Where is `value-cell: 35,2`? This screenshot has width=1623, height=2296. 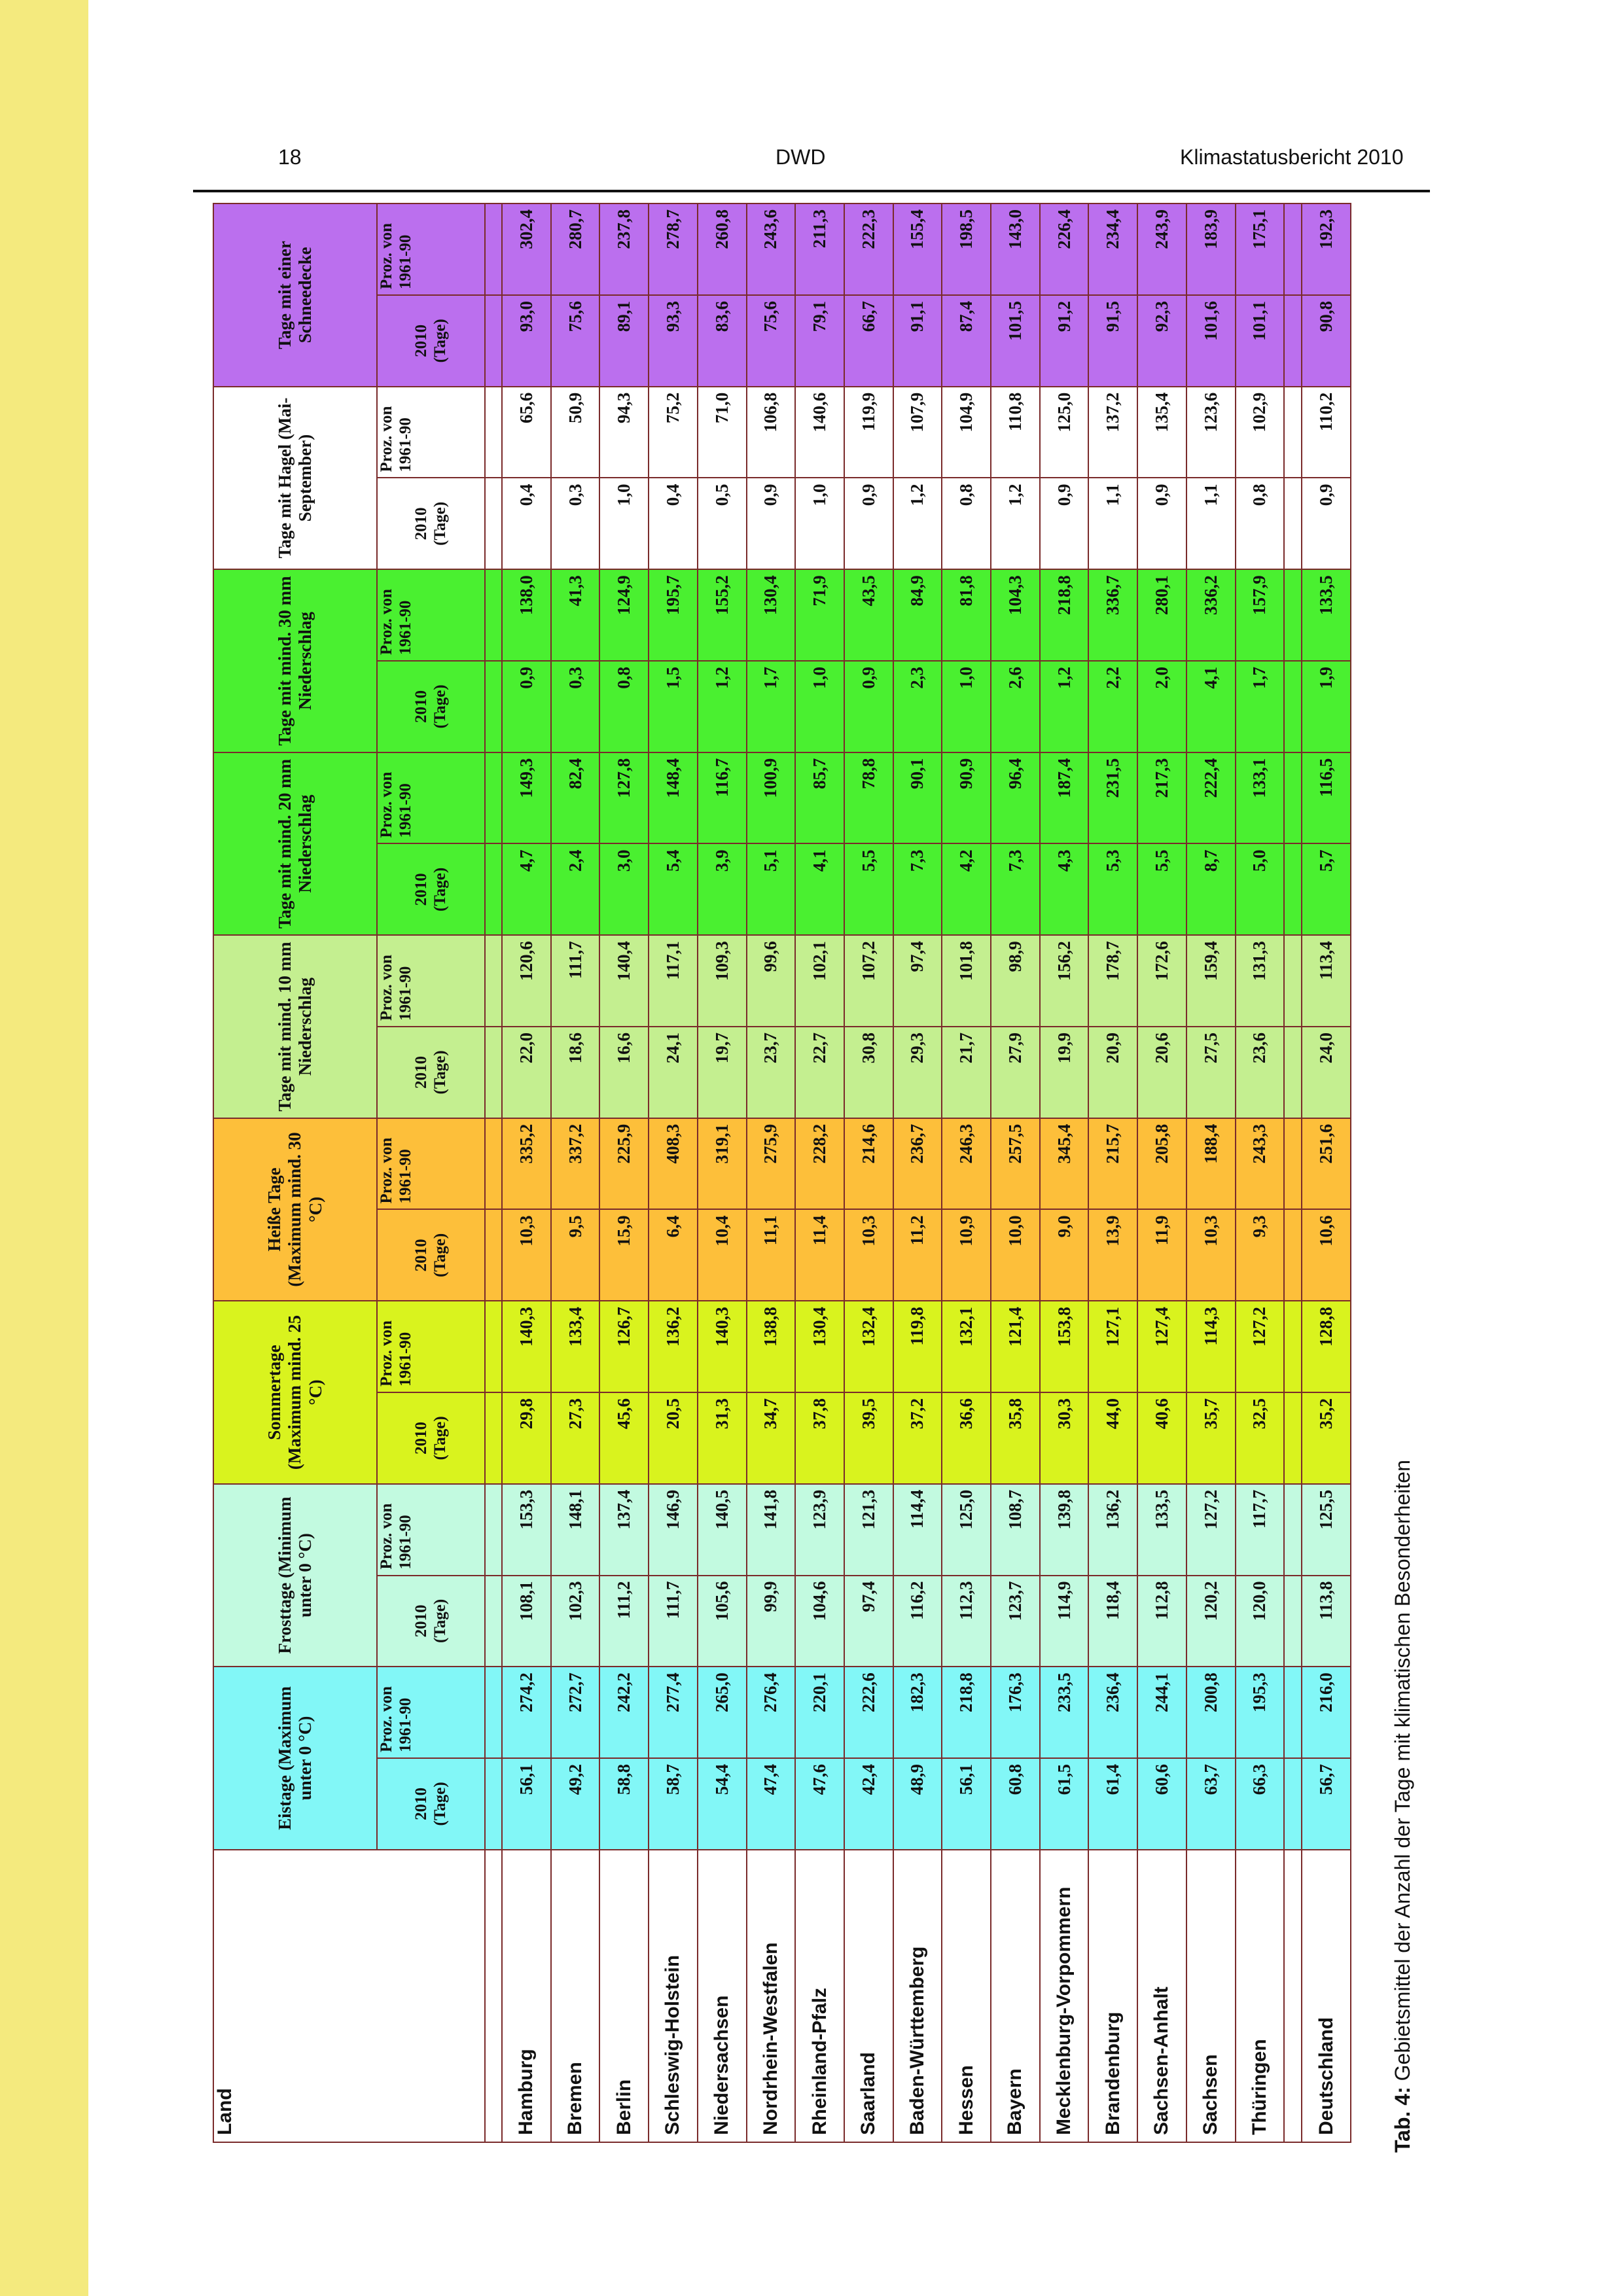 value-cell: 35,2 is located at coordinates (1327, 1438).